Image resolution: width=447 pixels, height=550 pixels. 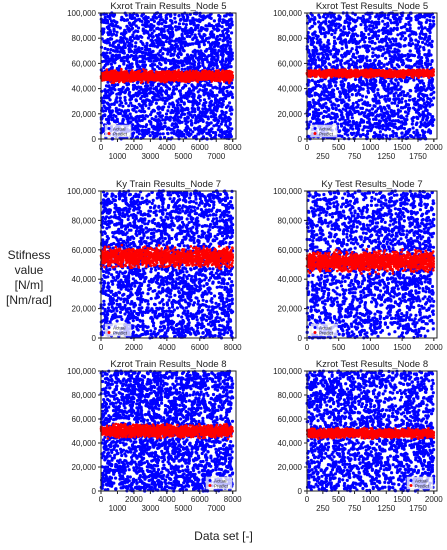 What do you see at coordinates (183, 156) in the screenshot?
I see `x-tick-label: 5000` at bounding box center [183, 156].